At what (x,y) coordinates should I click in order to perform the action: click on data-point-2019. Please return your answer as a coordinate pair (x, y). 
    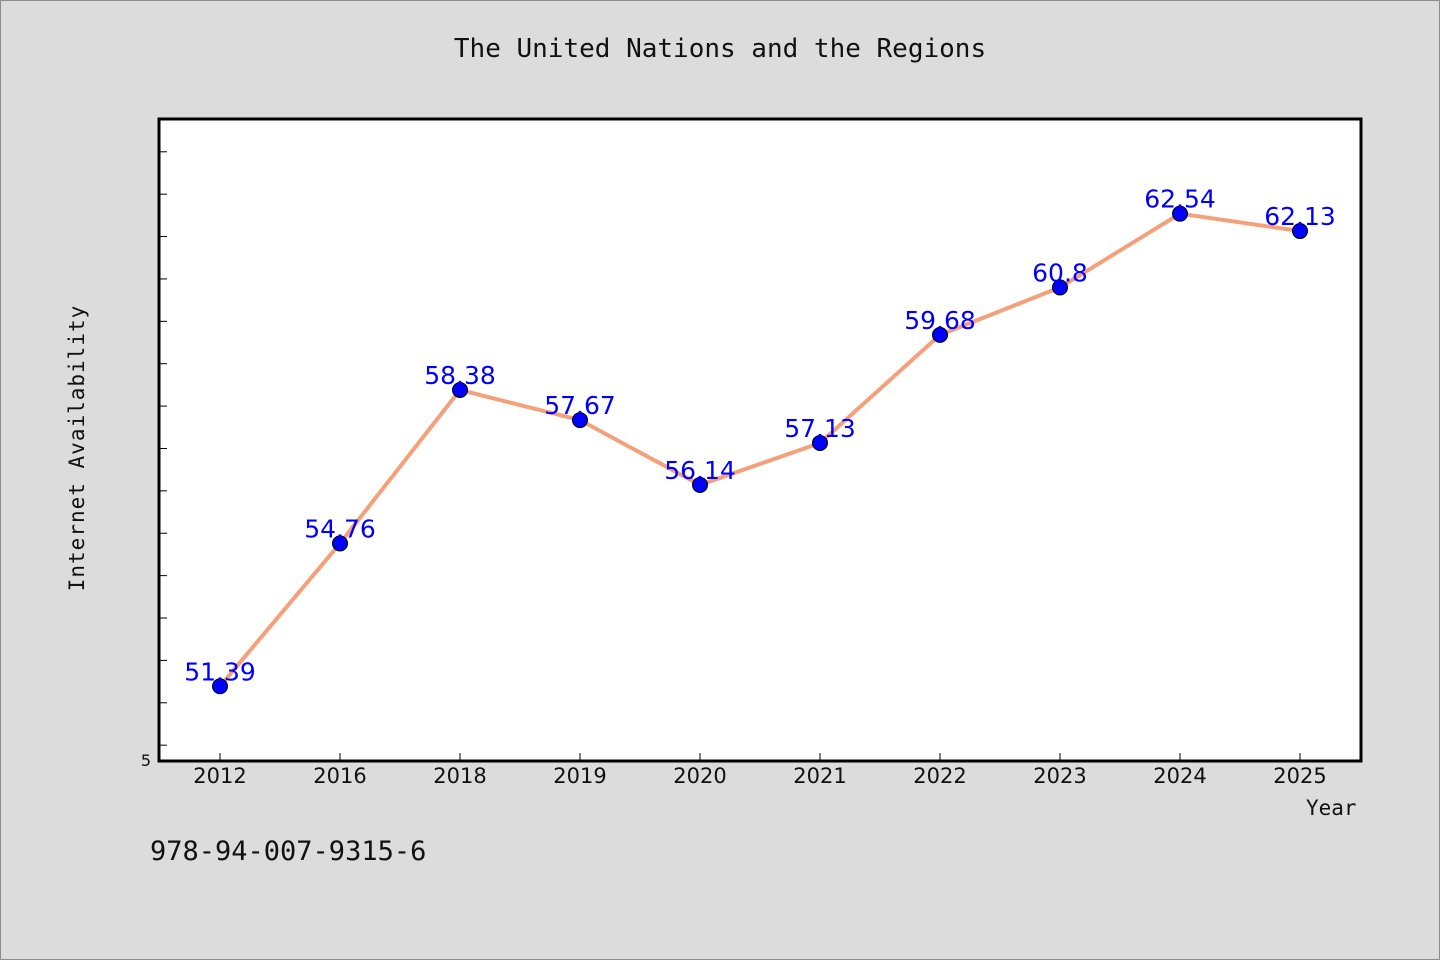
    Looking at the image, I should click on (580, 420).